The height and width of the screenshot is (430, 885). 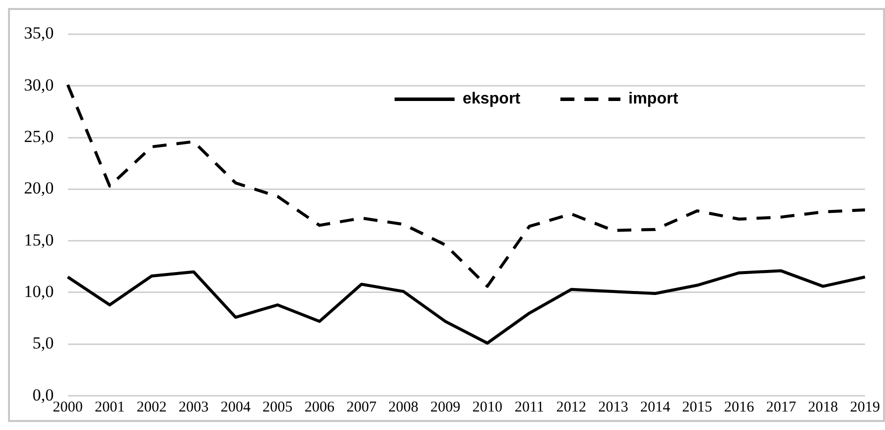 I want to click on x-tick-label: 2018, so click(x=823, y=408).